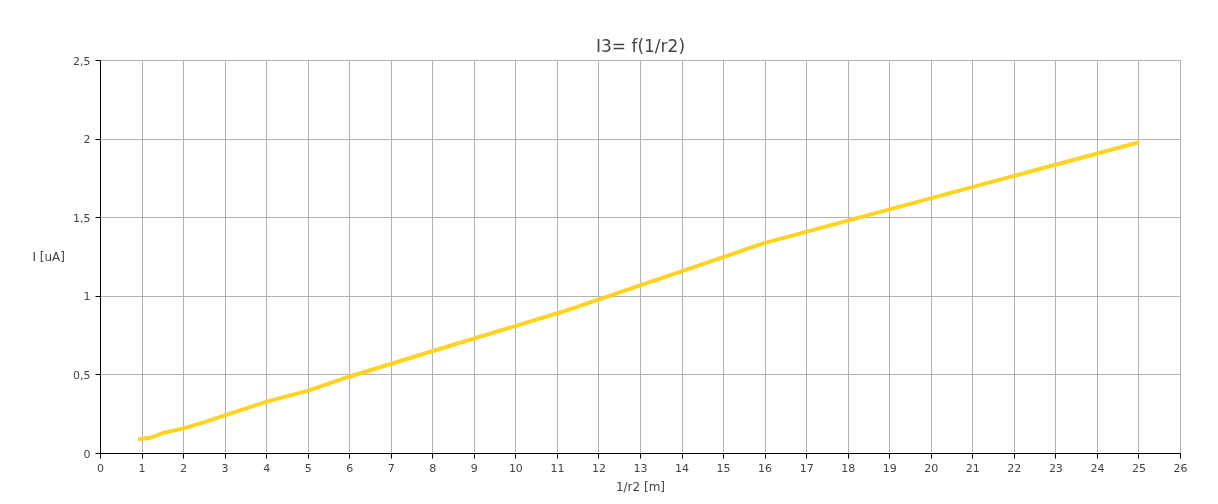  I want to click on x-tick-label: 4, so click(267, 468).